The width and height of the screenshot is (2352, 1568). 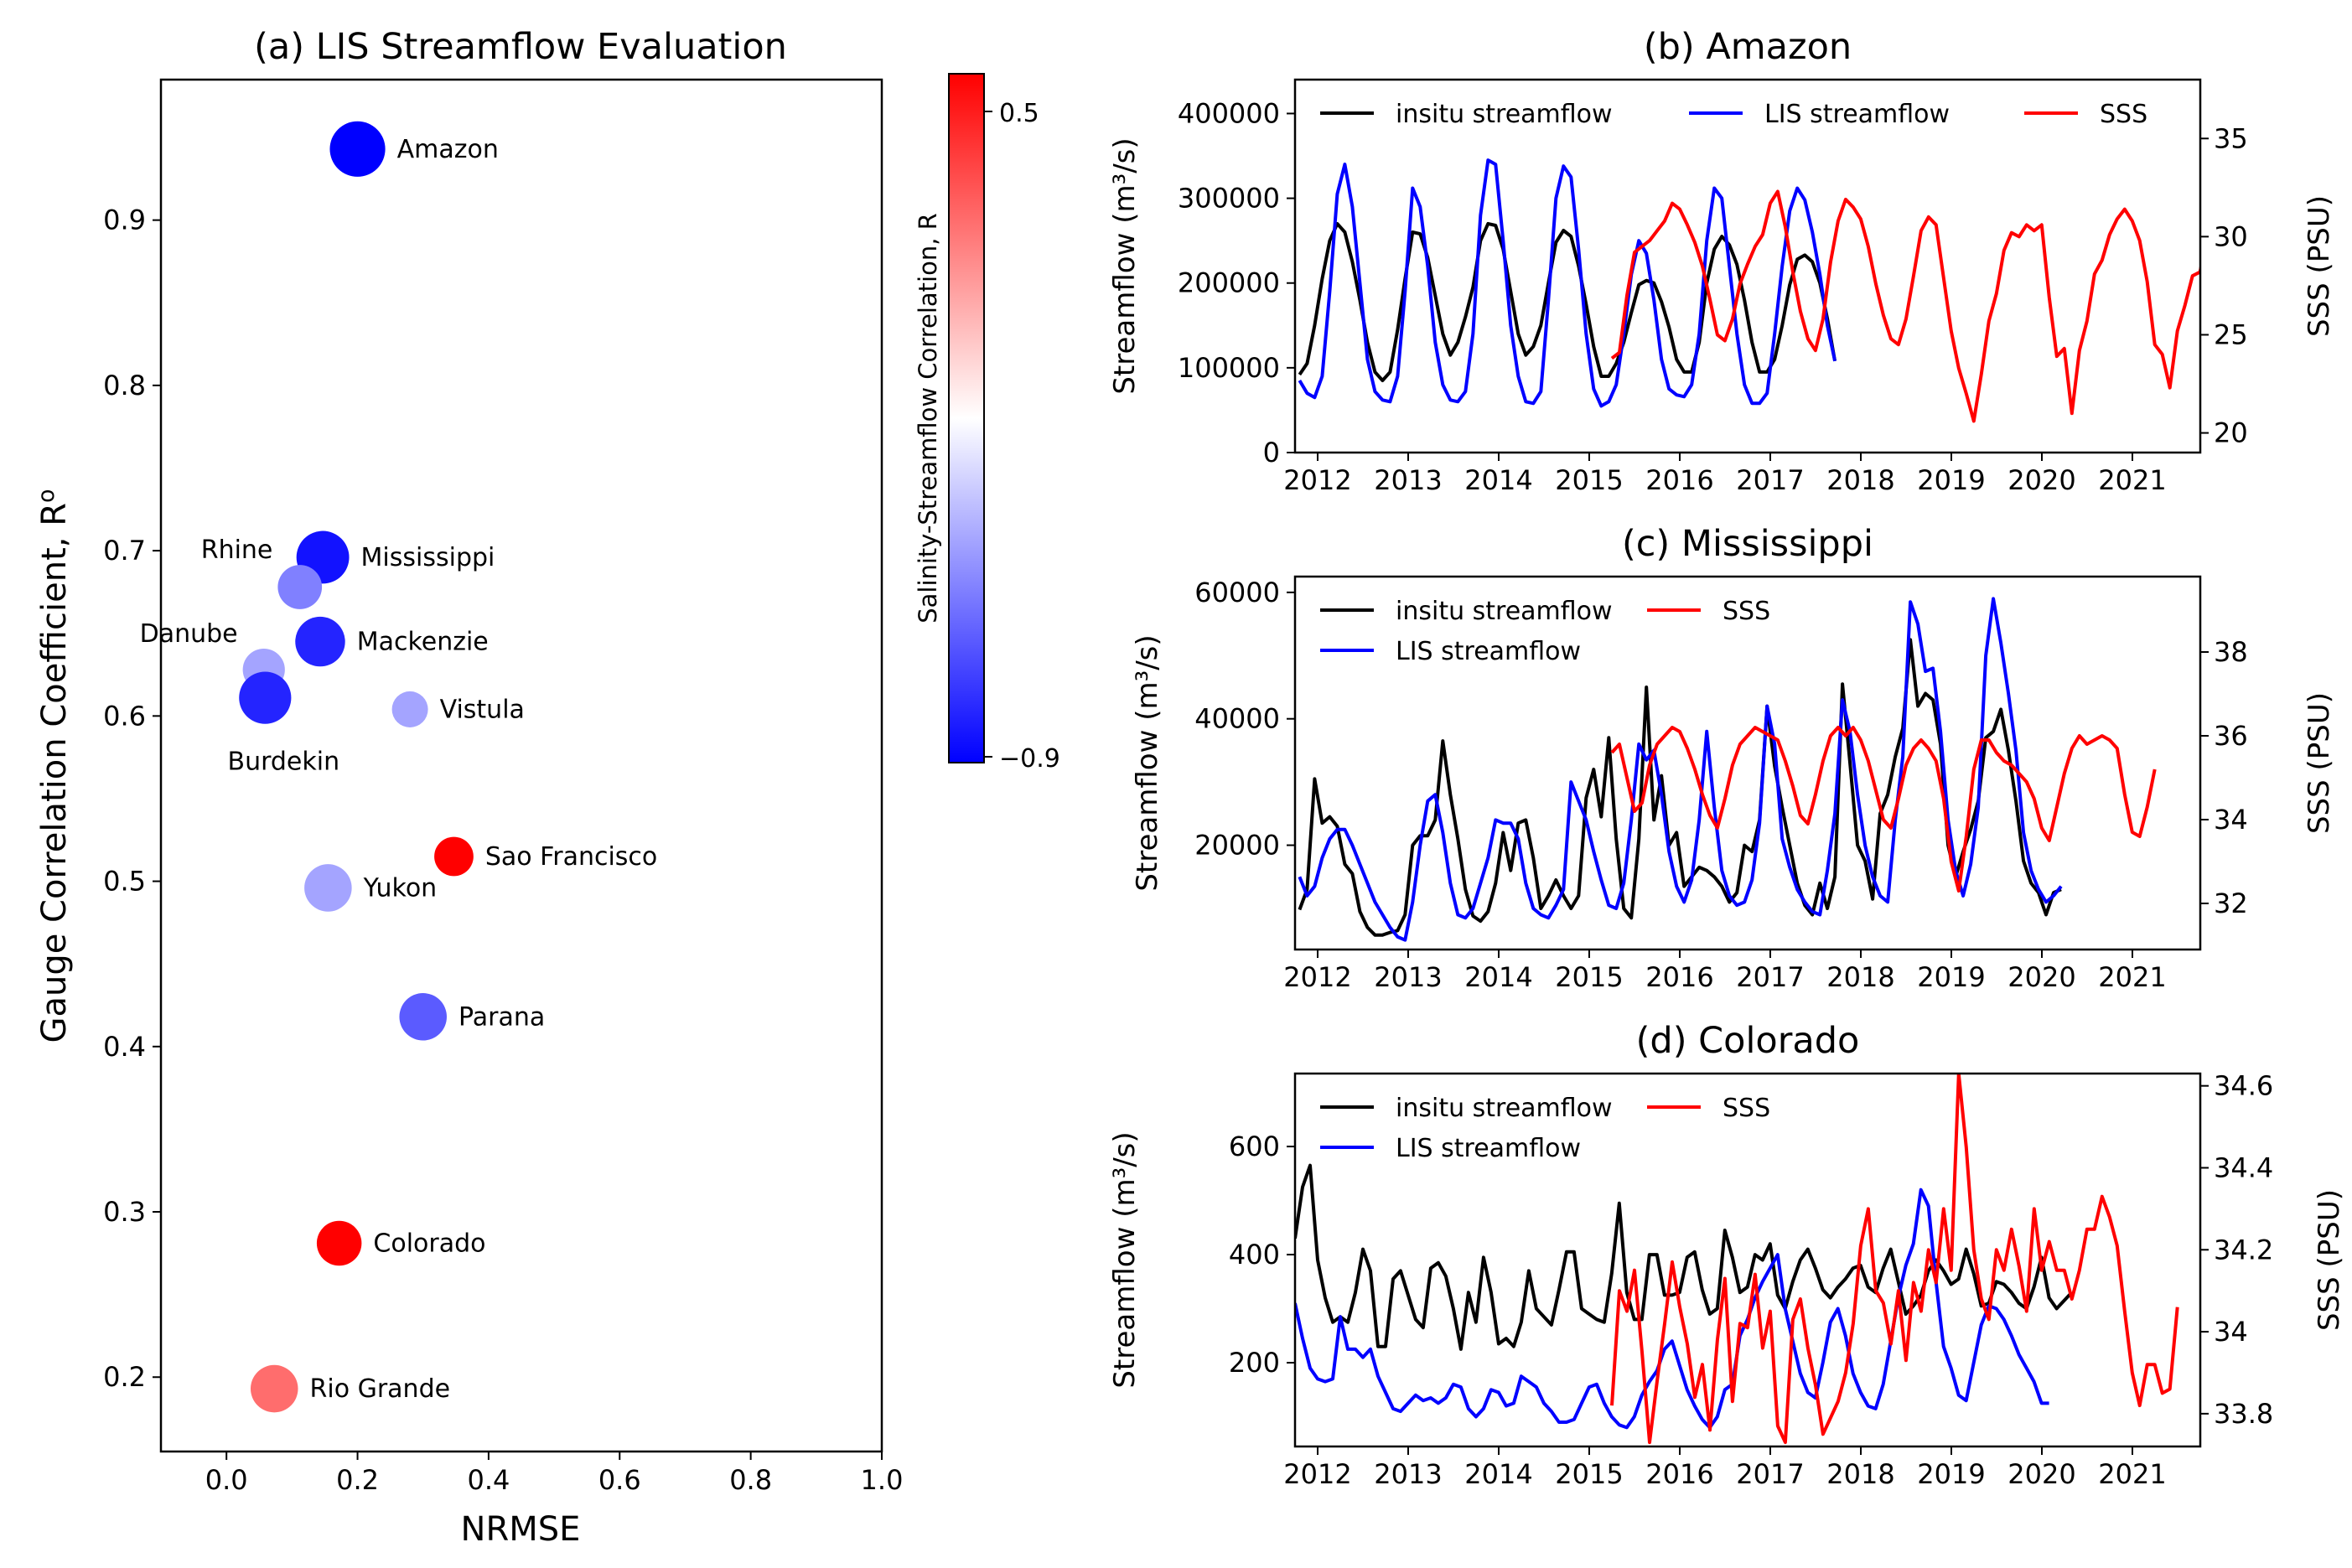 What do you see at coordinates (1229, 368) in the screenshot?
I see `y-tick-label-left: 100000` at bounding box center [1229, 368].